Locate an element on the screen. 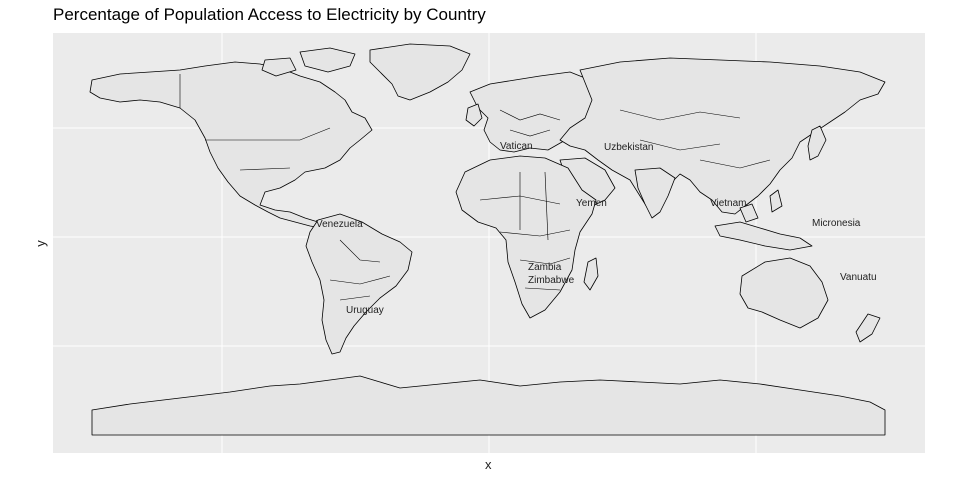 This screenshot has width=960, height=480. new-zealand is located at coordinates (868, 328).